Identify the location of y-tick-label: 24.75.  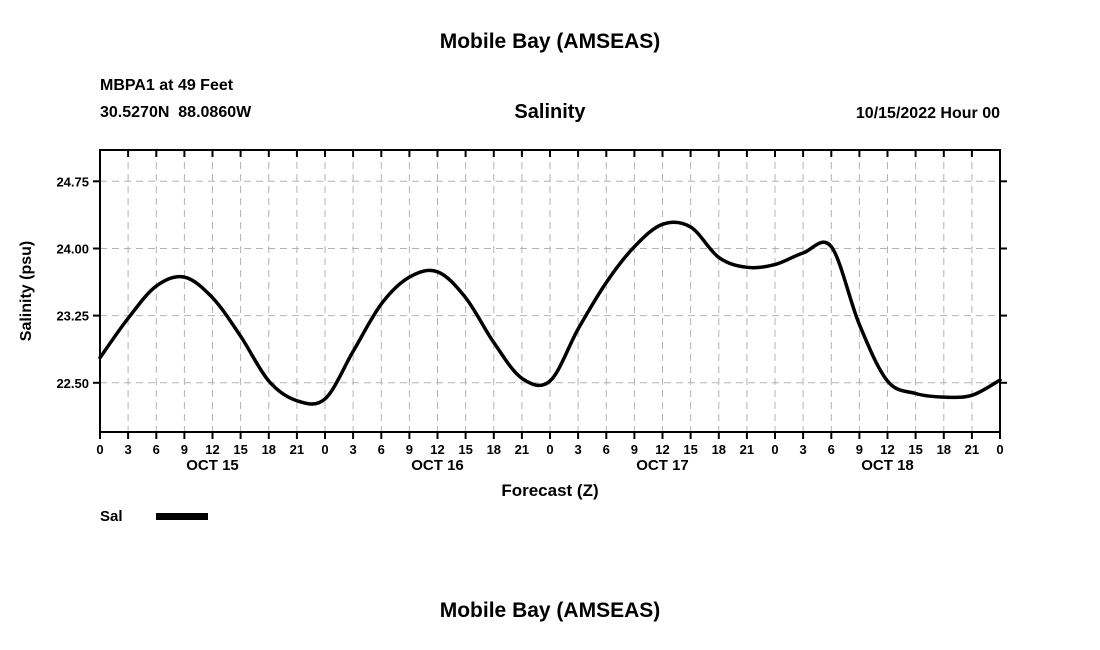
(72, 181).